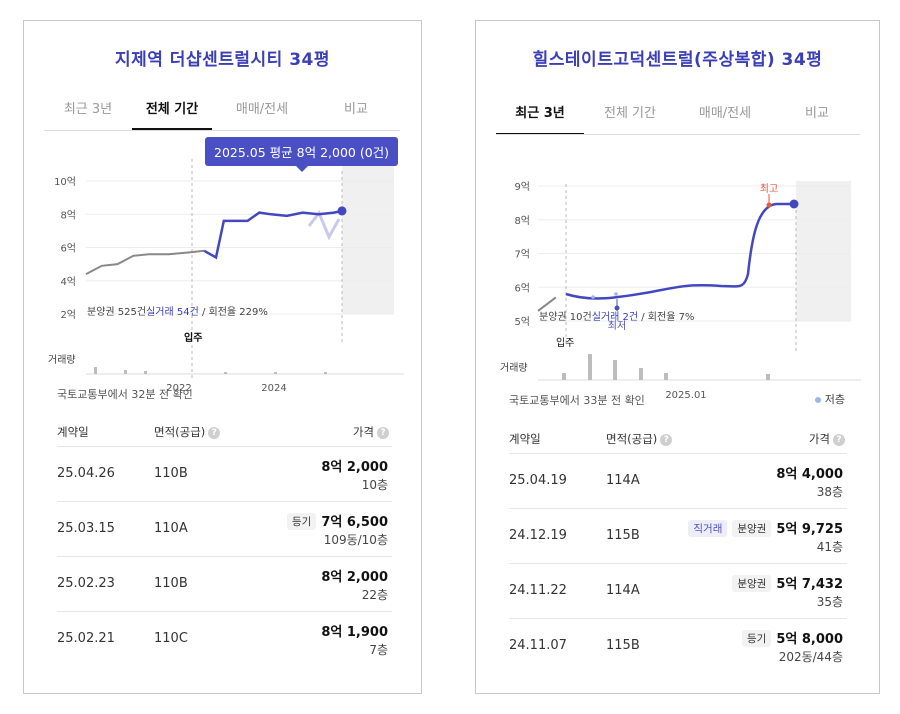  What do you see at coordinates (678, 535) in the screenshot?
I see `transaction-row: 24.12.19 115B 직거래 분양권 5억 9,725 41층` at bounding box center [678, 535].